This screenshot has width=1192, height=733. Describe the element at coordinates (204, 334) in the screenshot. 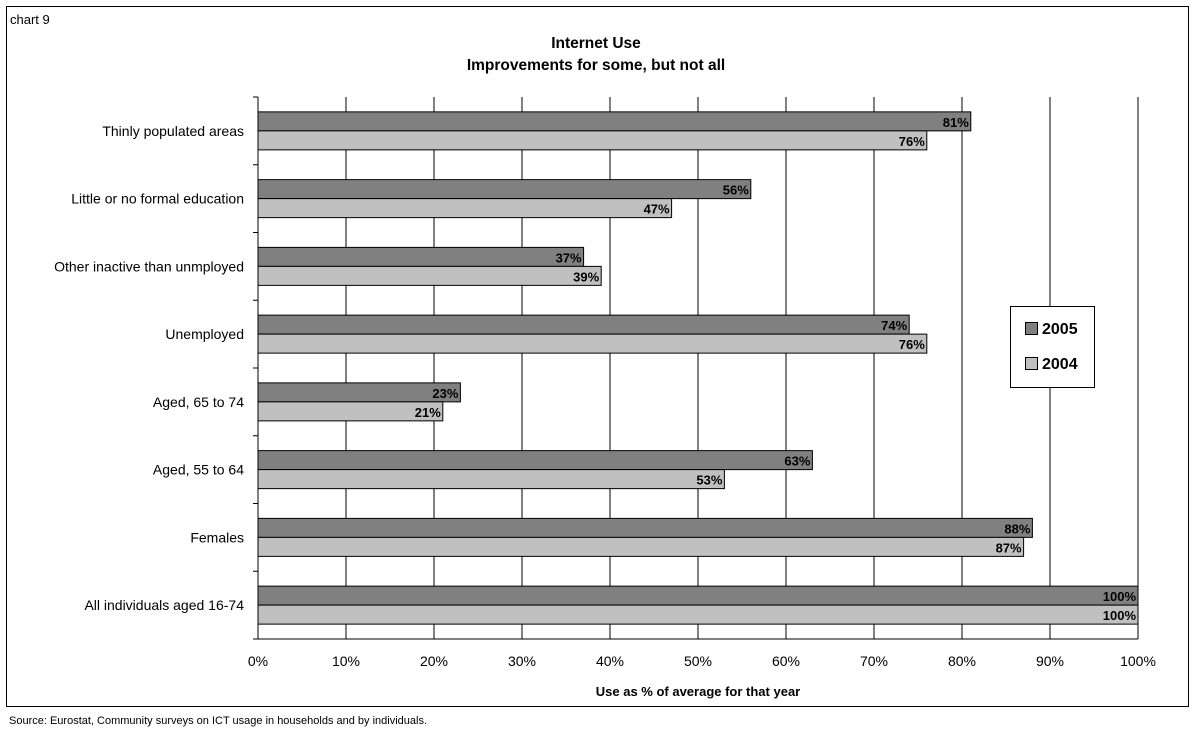

I see `category-label: Unemployed` at that location.